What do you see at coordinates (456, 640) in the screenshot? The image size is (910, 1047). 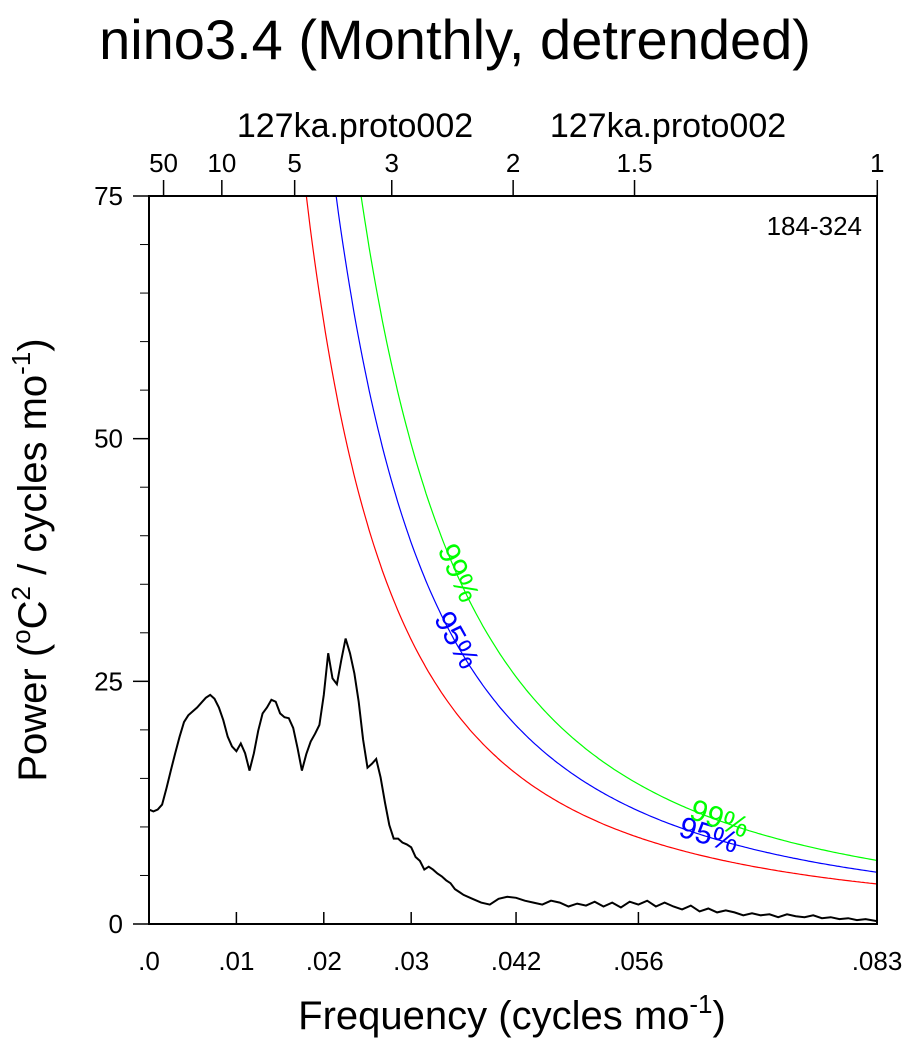 I see `significance-label: 95%` at bounding box center [456, 640].